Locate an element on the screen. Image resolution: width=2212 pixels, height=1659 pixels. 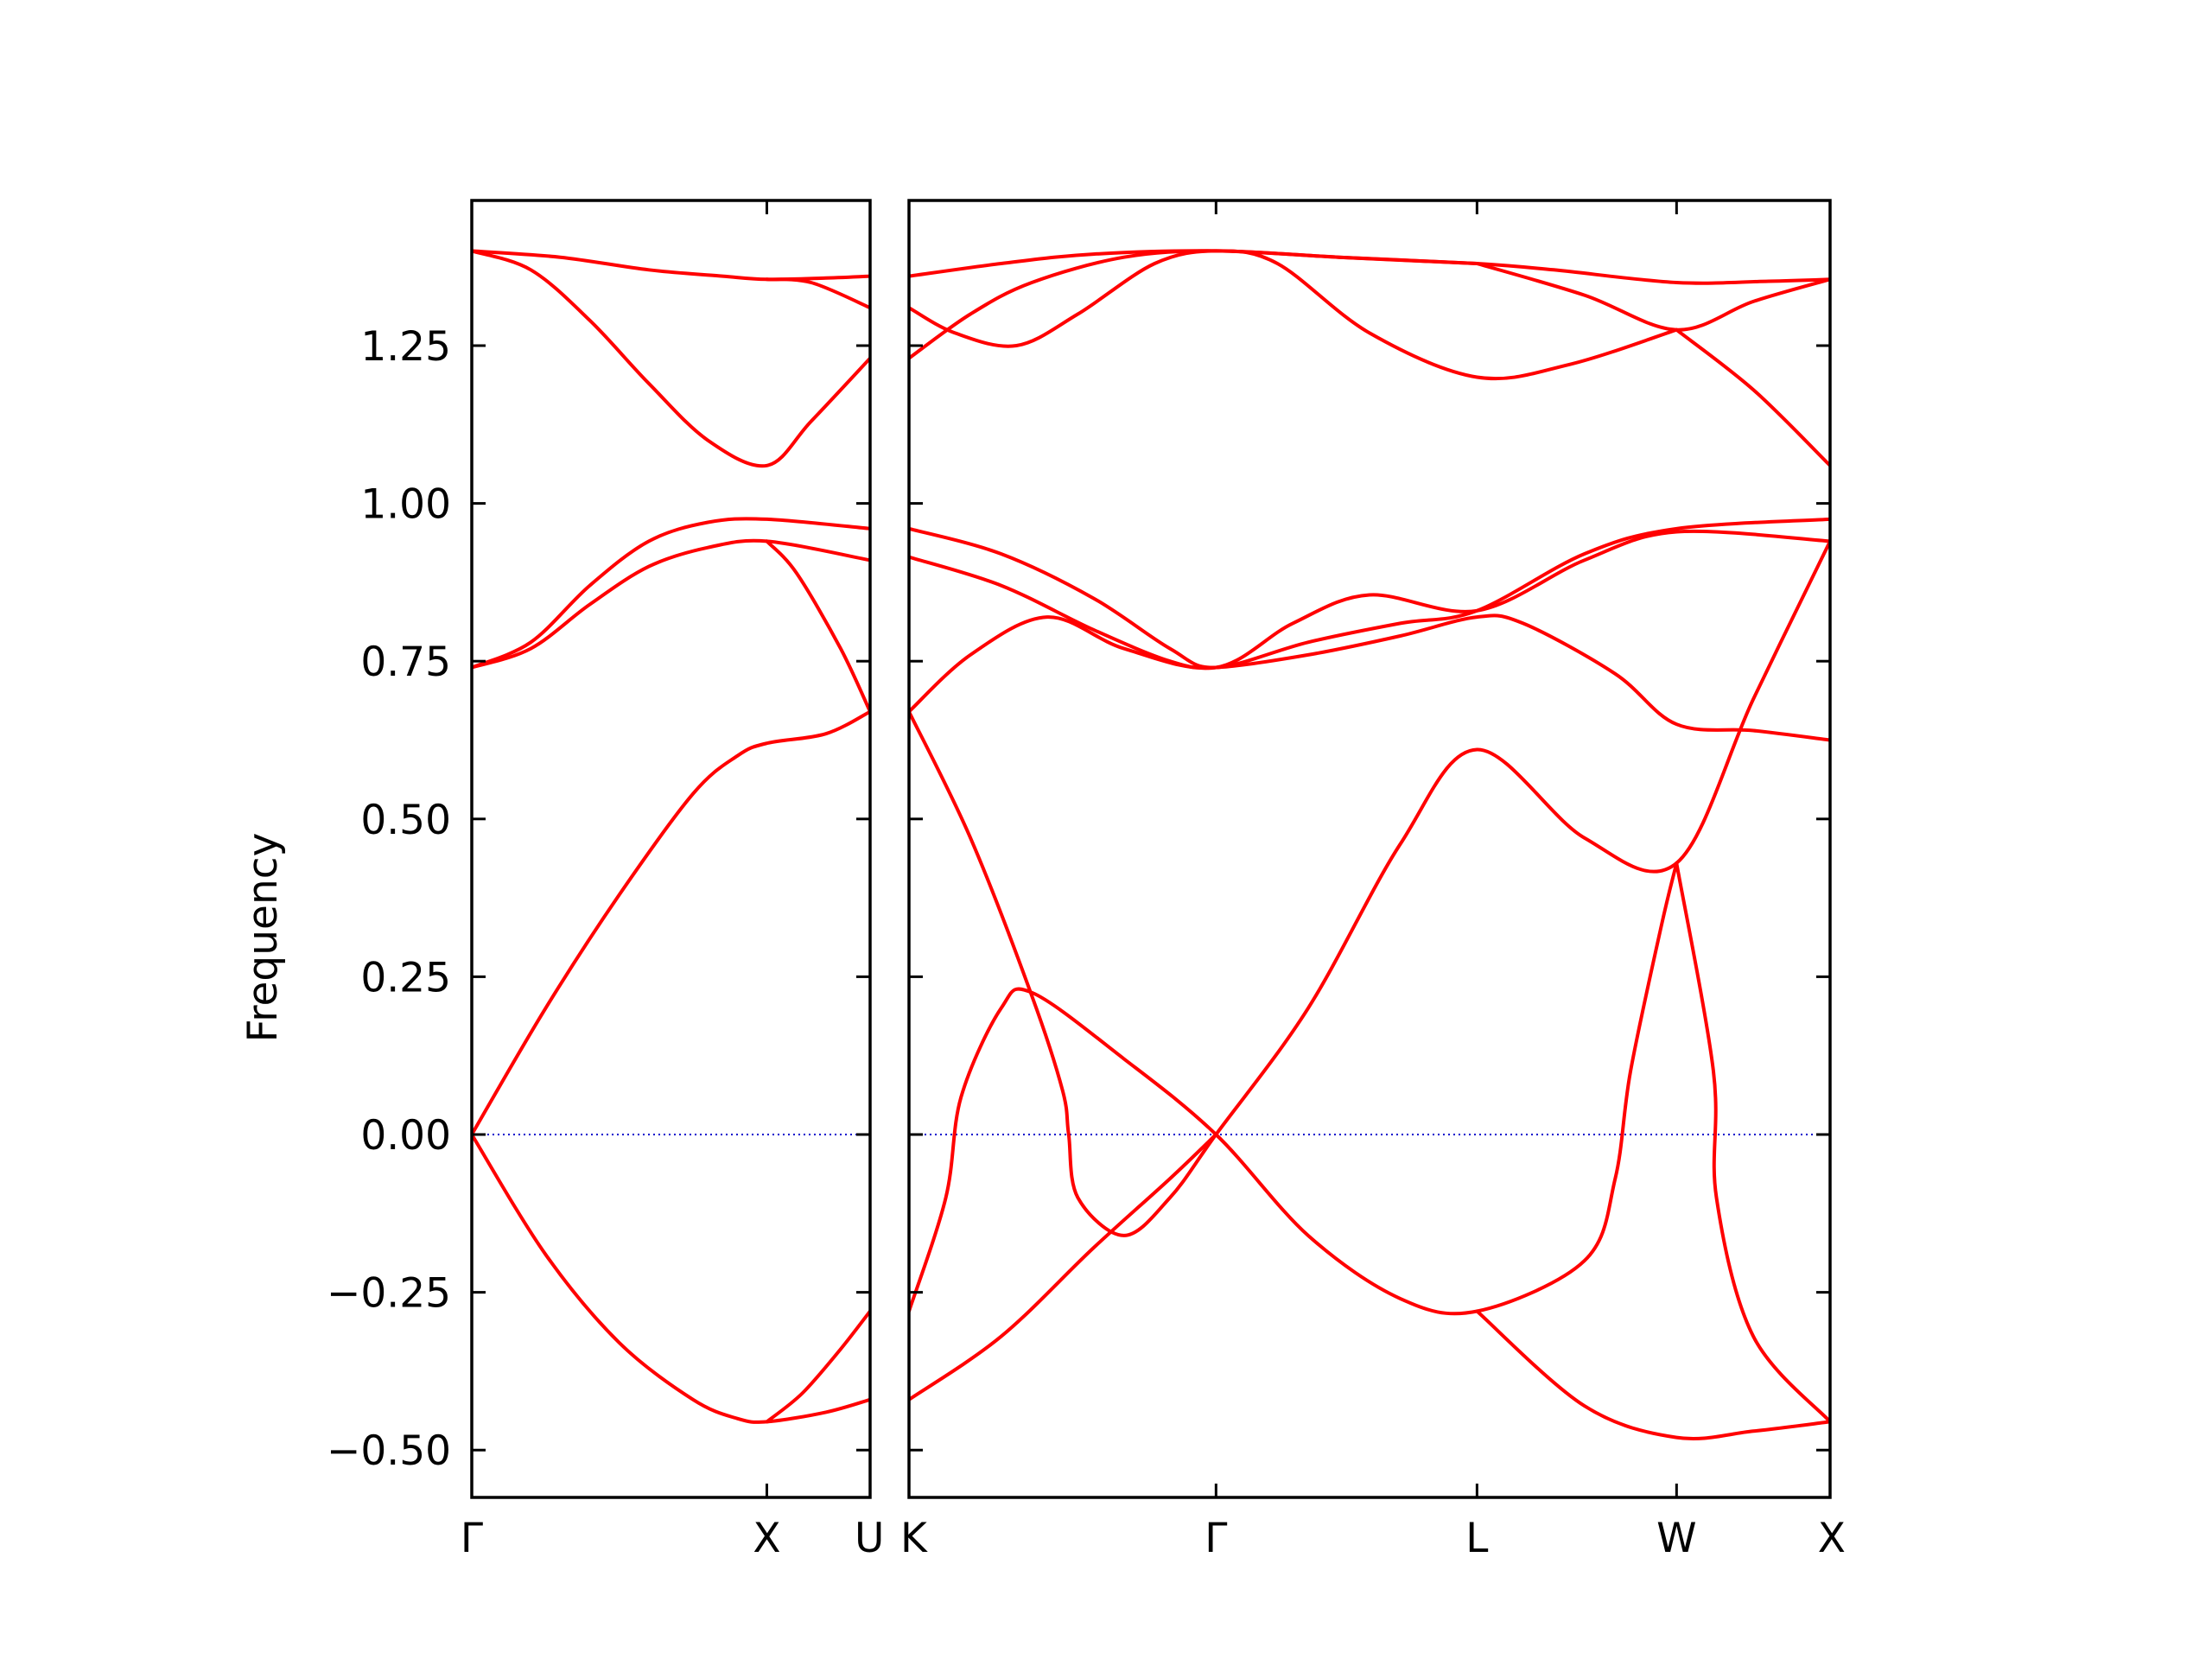
y-tick-label: 0.50 is located at coordinates (405, 820).